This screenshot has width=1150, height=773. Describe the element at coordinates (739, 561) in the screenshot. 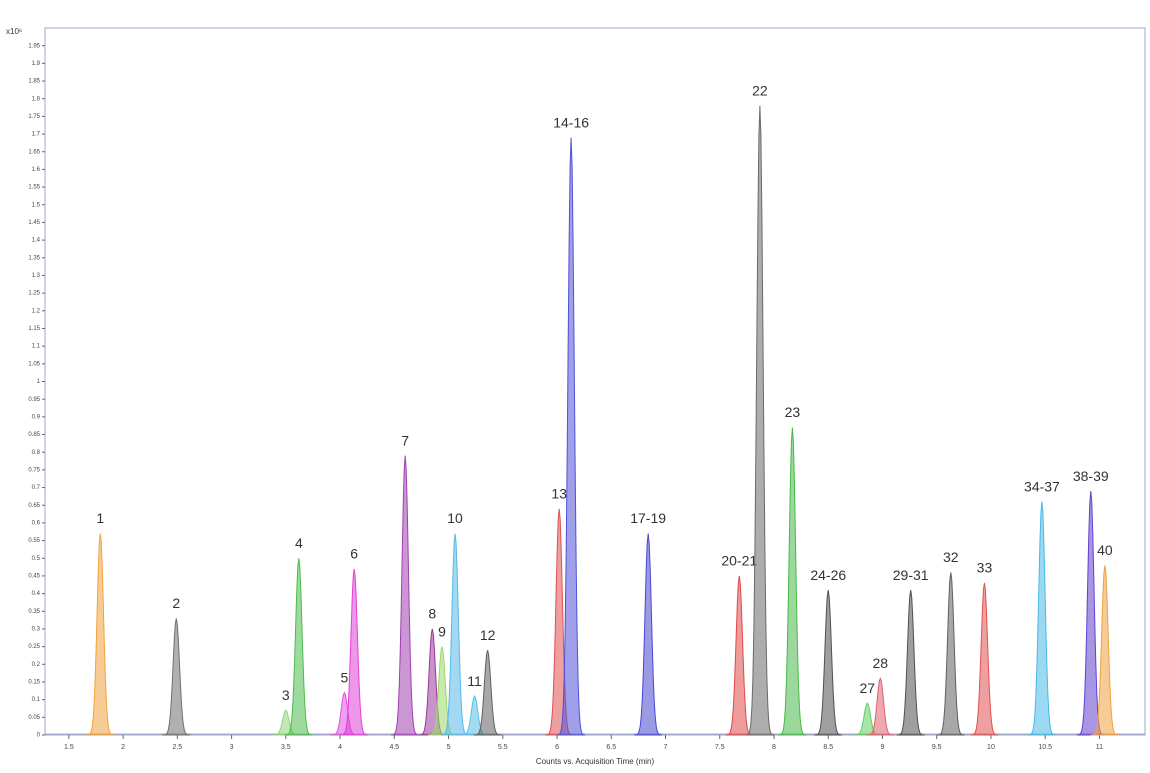

I see `peak-label: 20-21` at that location.